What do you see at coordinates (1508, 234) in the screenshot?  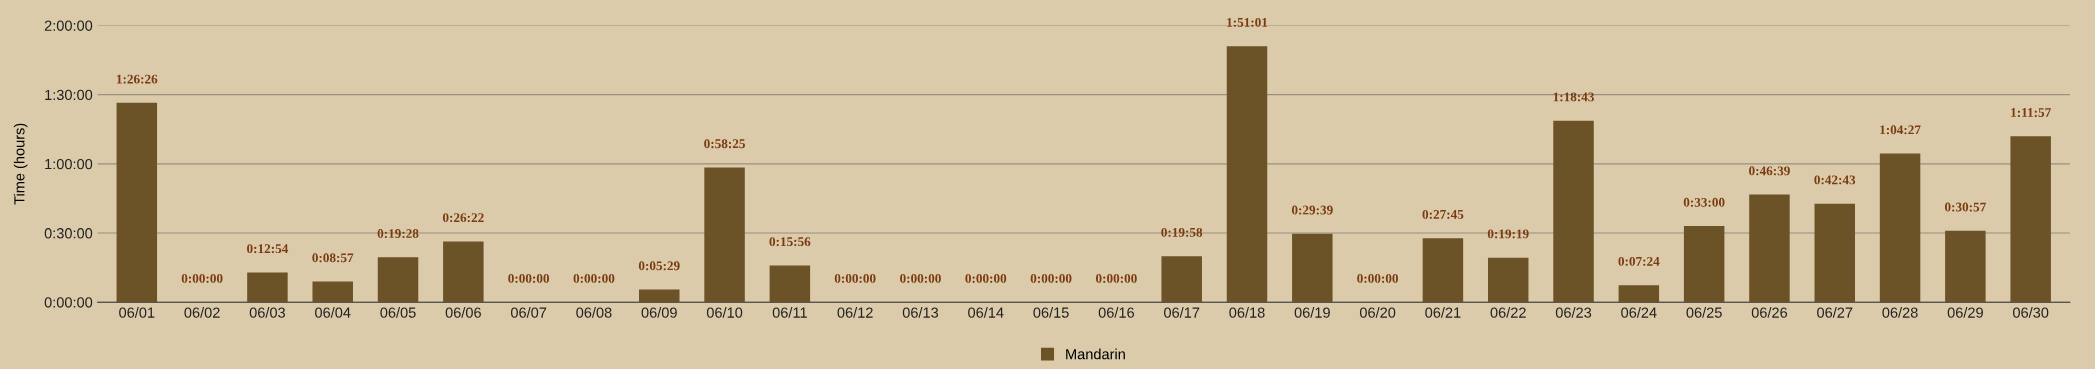 I see `data-label: 0:19:19` at bounding box center [1508, 234].